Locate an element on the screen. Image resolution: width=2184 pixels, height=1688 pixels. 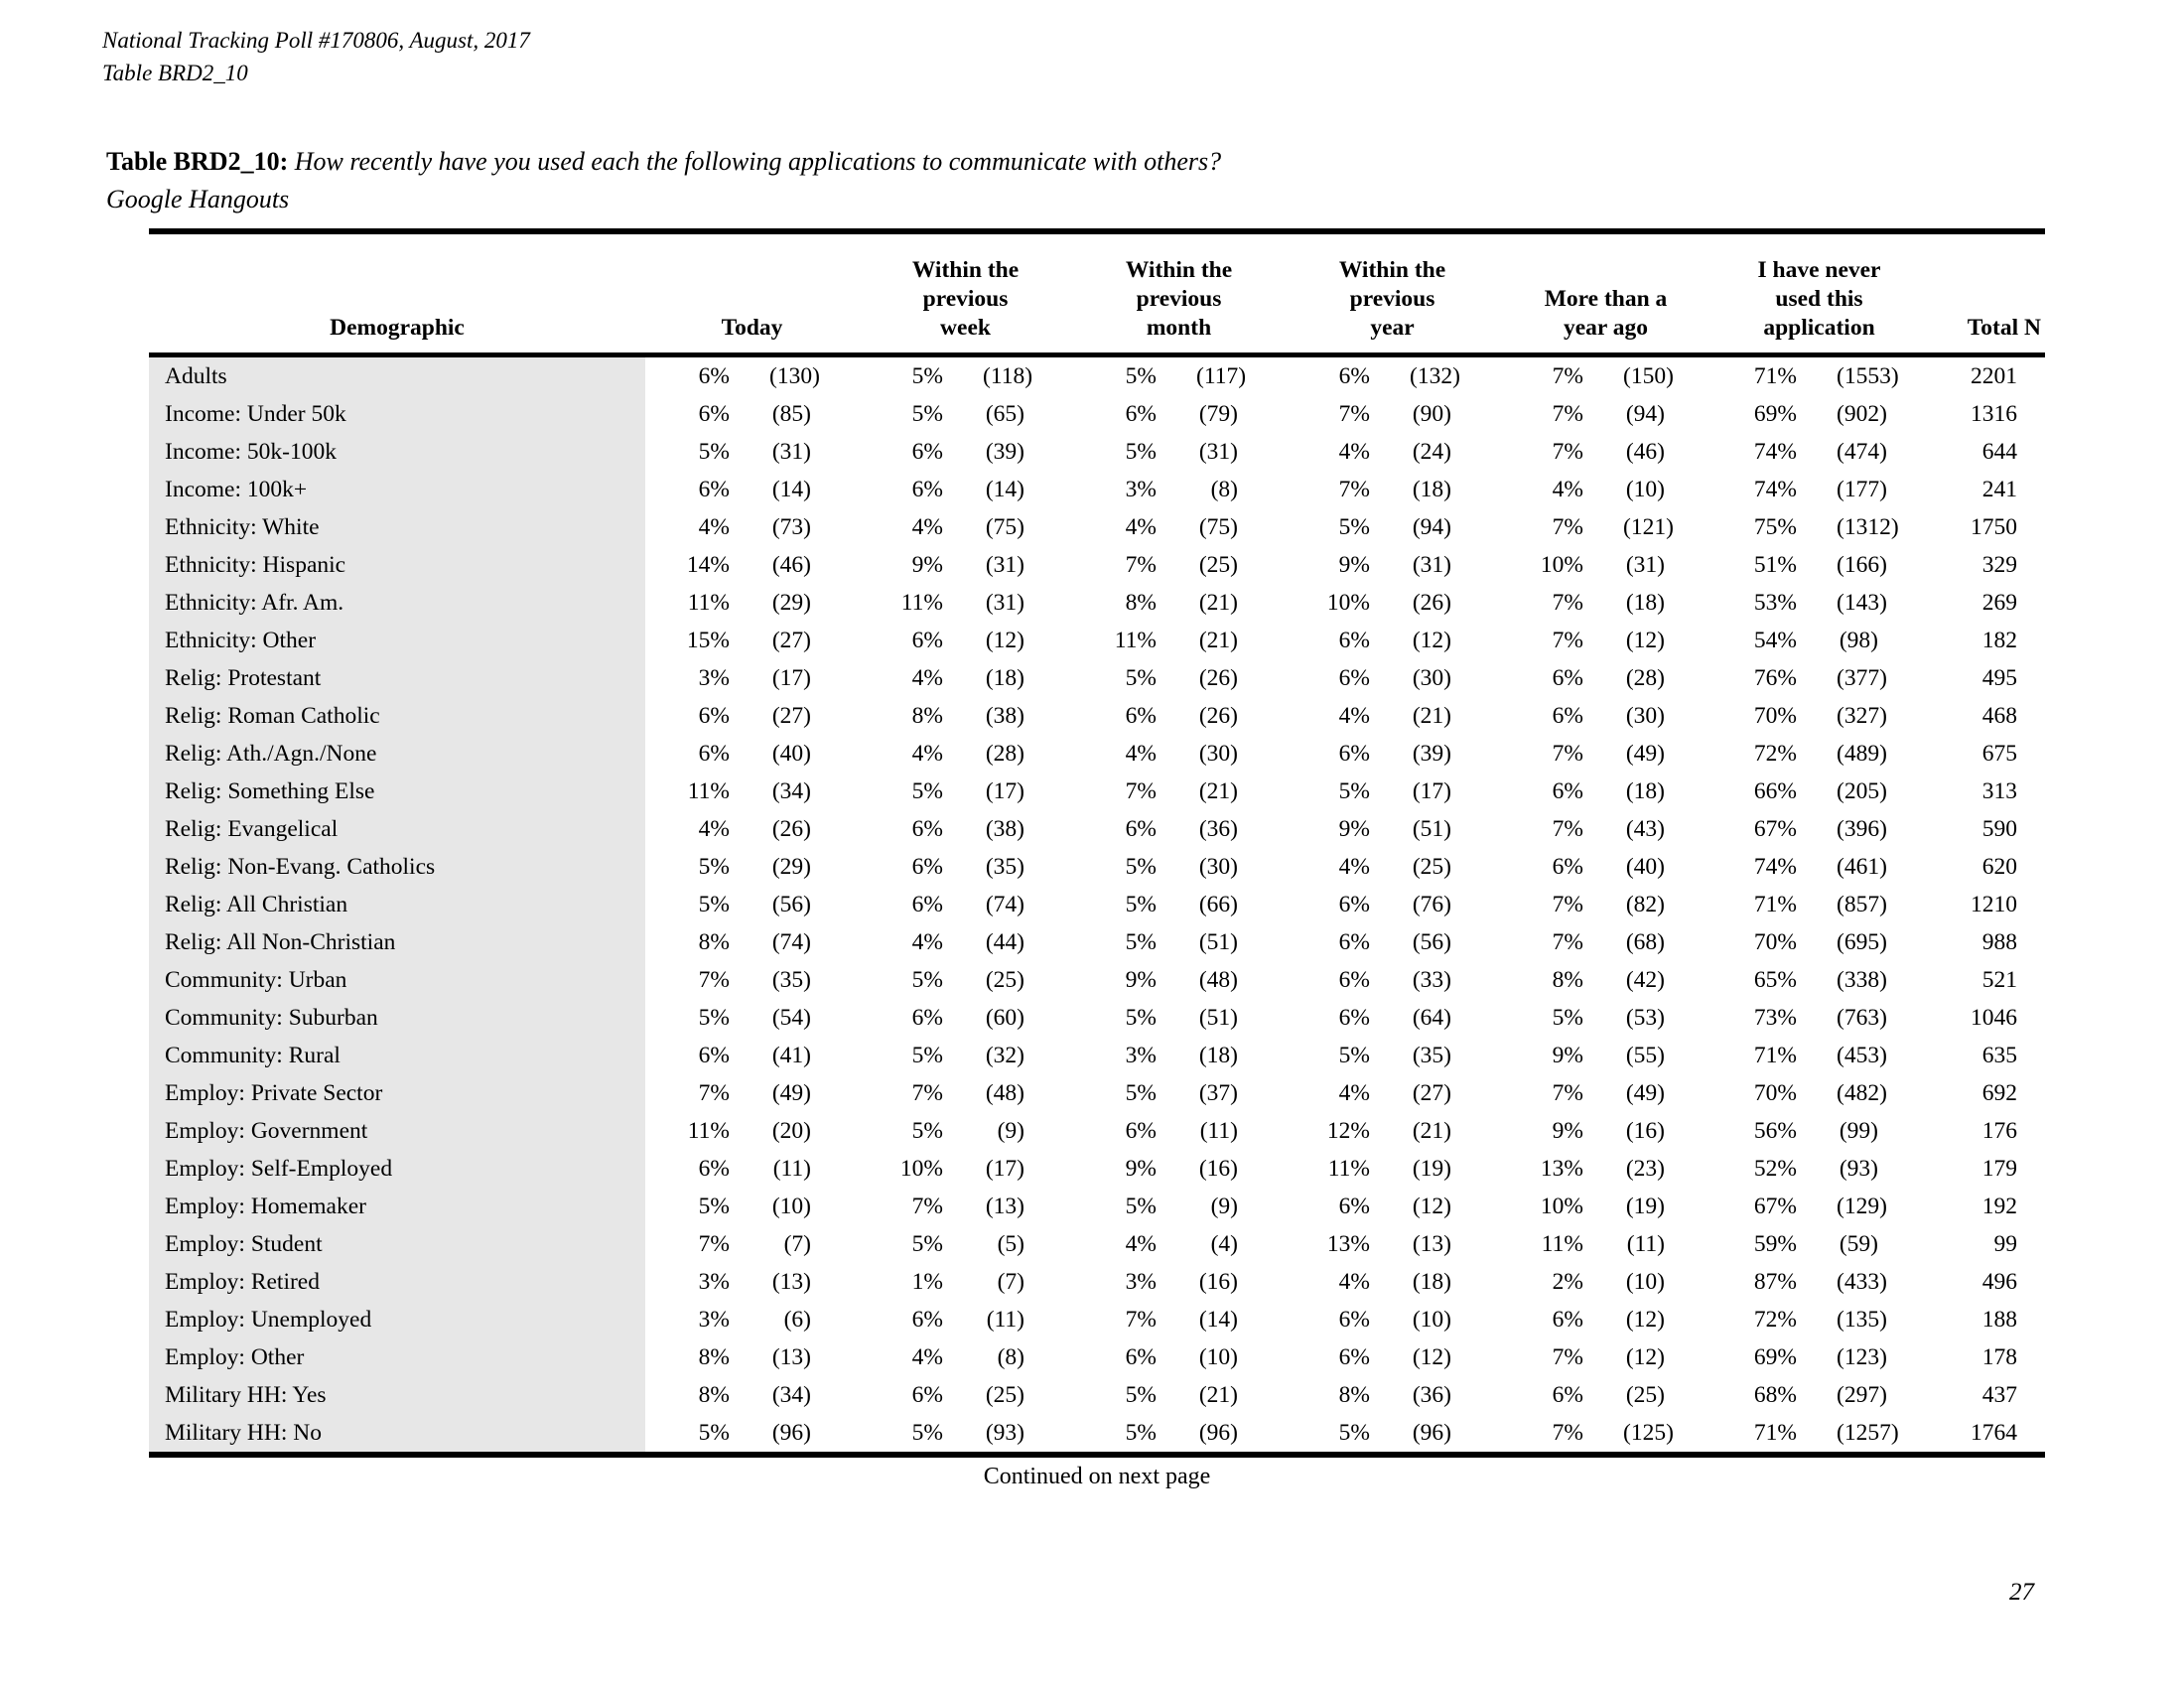
count-value: (33) is located at coordinates (1431, 980).